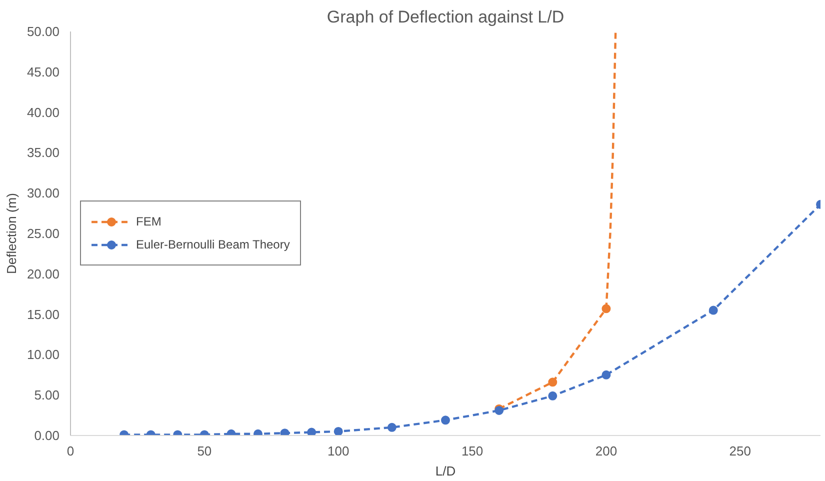 The image size is (825, 481). Describe the element at coordinates (47, 435) in the screenshot. I see `y-tick-label: 0.00` at that location.